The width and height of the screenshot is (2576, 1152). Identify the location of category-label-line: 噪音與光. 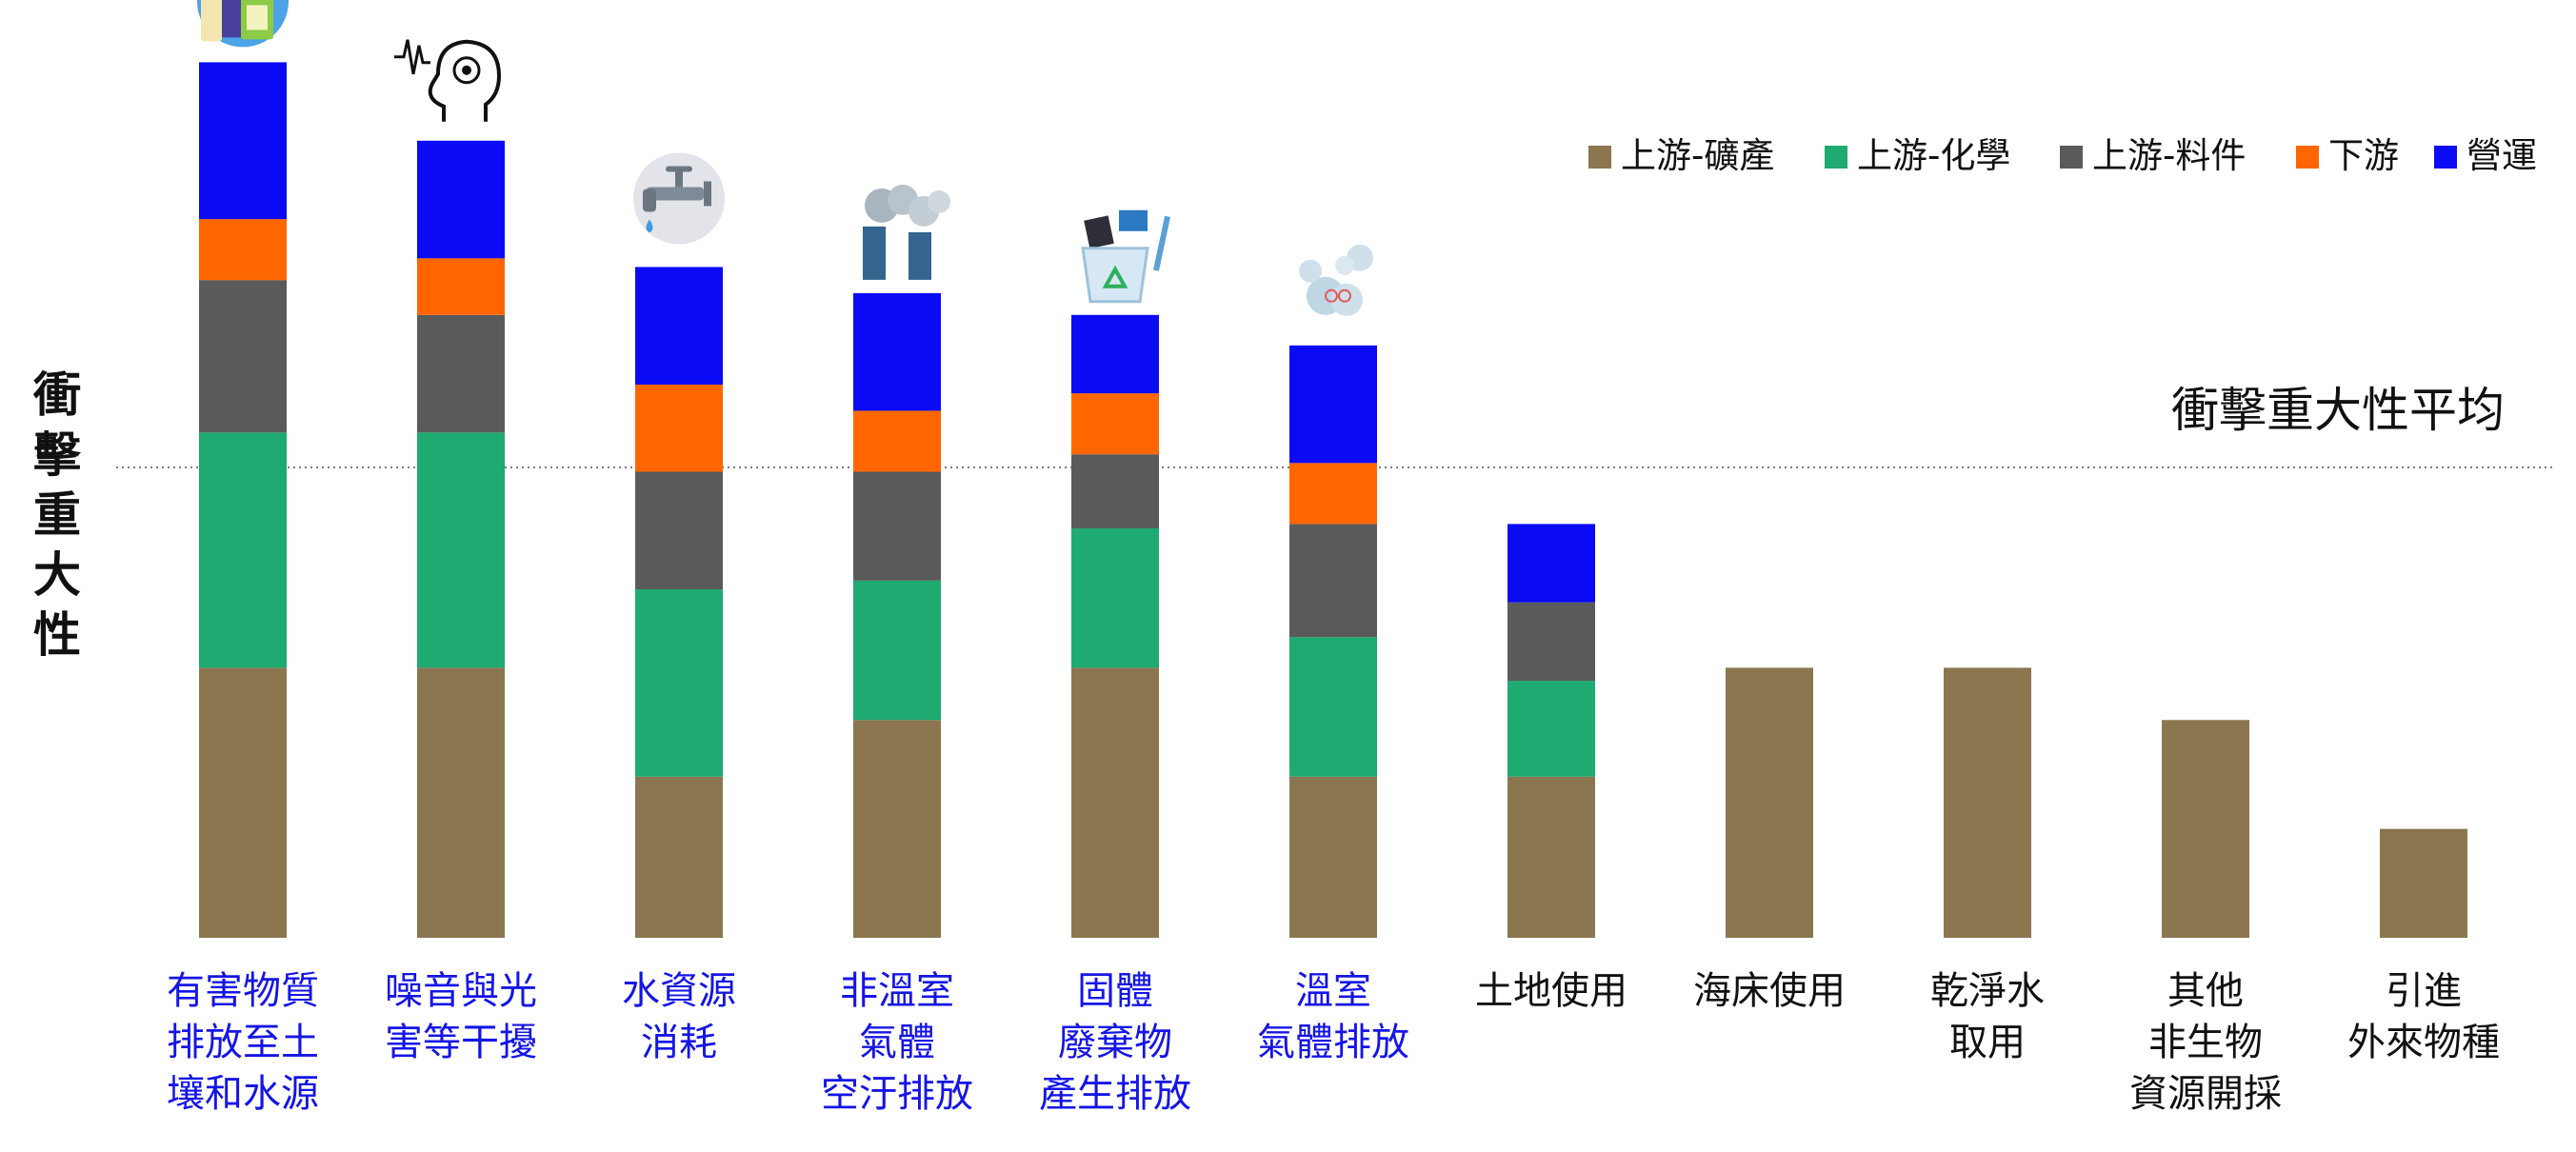
(461, 991).